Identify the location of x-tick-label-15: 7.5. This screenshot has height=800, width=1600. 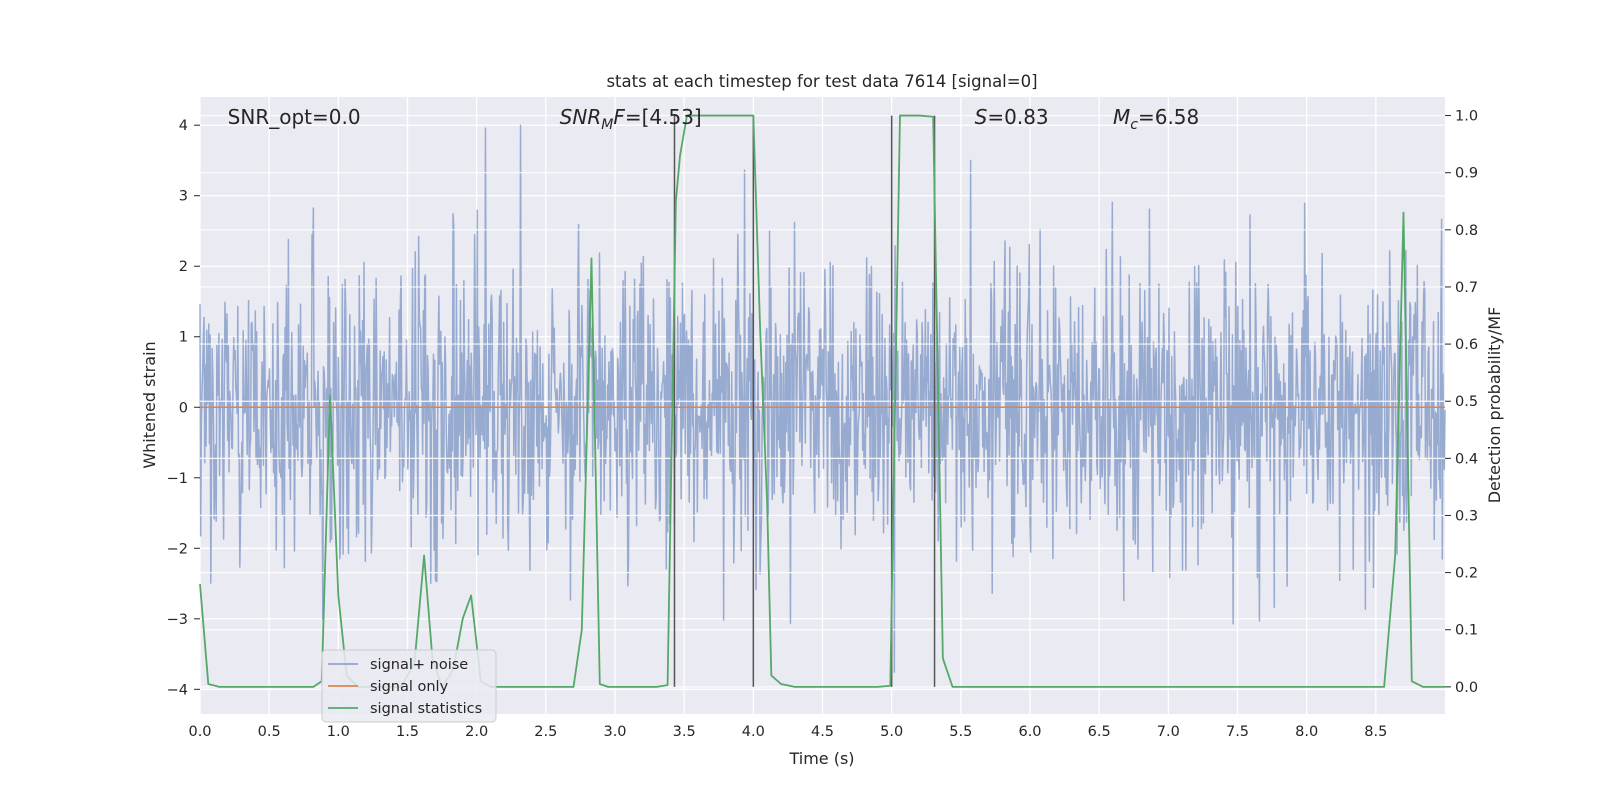
(1237, 732).